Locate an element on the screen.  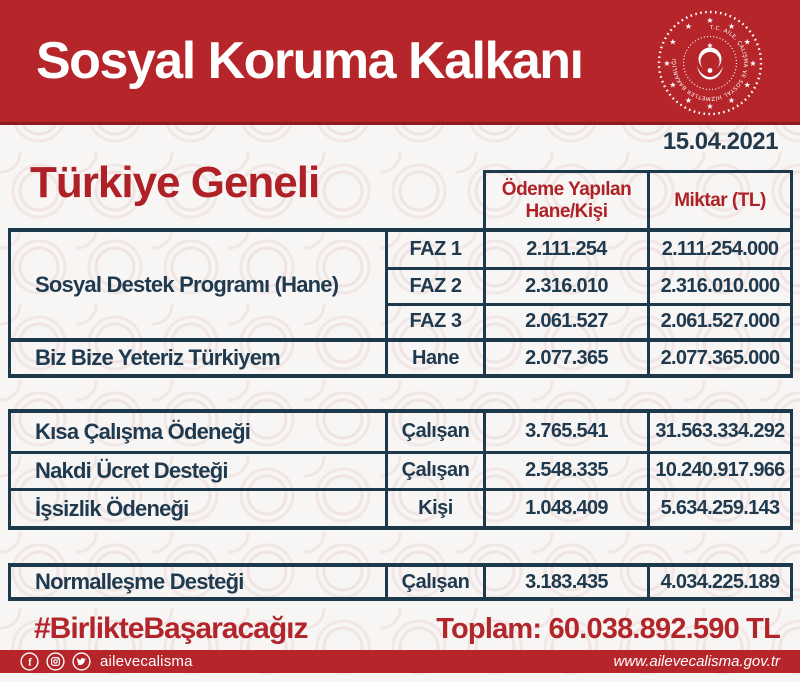
program-label: İşsizlik Ödeneği is located at coordinates (198, 507).